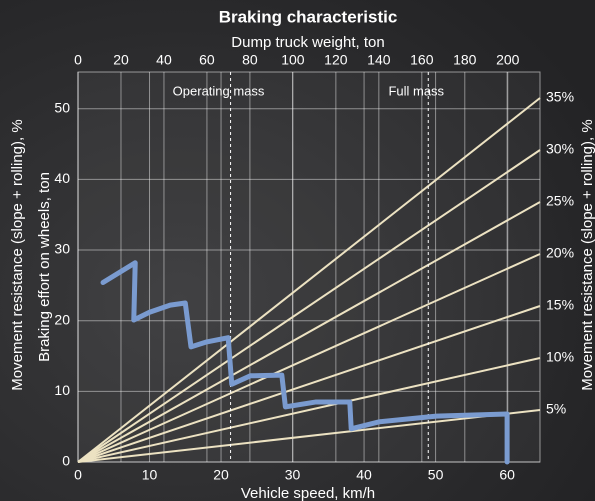 The width and height of the screenshot is (595, 501). What do you see at coordinates (164, 60) in the screenshot?
I see `x2-tick-label: 40` at bounding box center [164, 60].